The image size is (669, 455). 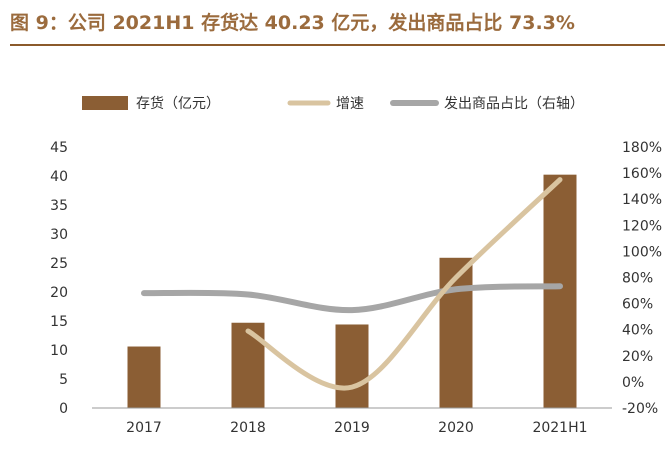 I want to click on y-right-tick-label: 60%, so click(x=637, y=305).